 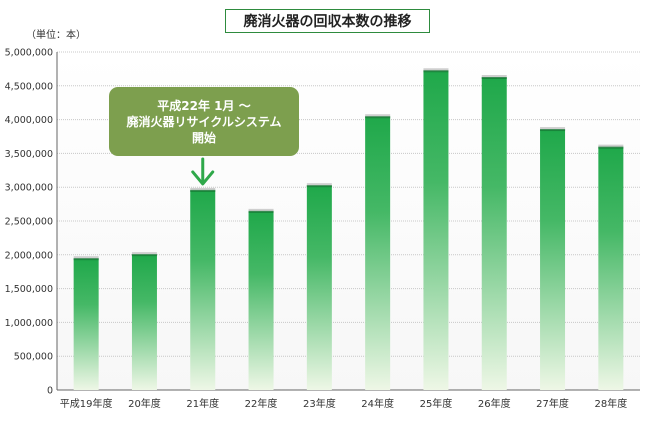 I want to click on x-tick-label: 28年度, so click(x=610, y=403).